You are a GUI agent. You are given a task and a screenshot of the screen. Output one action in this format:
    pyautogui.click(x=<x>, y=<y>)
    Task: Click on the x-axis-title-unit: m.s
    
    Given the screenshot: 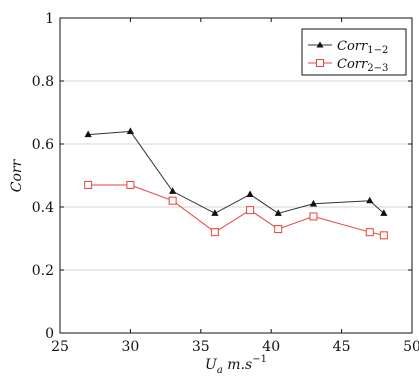 What is the action you would take?
    pyautogui.click(x=237, y=365)
    